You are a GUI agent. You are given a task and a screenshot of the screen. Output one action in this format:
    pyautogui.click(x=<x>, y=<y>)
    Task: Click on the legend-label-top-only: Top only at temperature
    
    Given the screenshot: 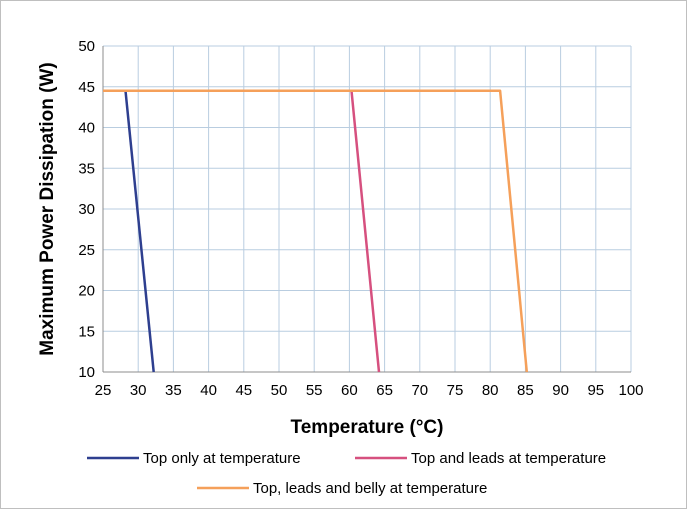 What is the action you would take?
    pyautogui.click(x=222, y=458)
    